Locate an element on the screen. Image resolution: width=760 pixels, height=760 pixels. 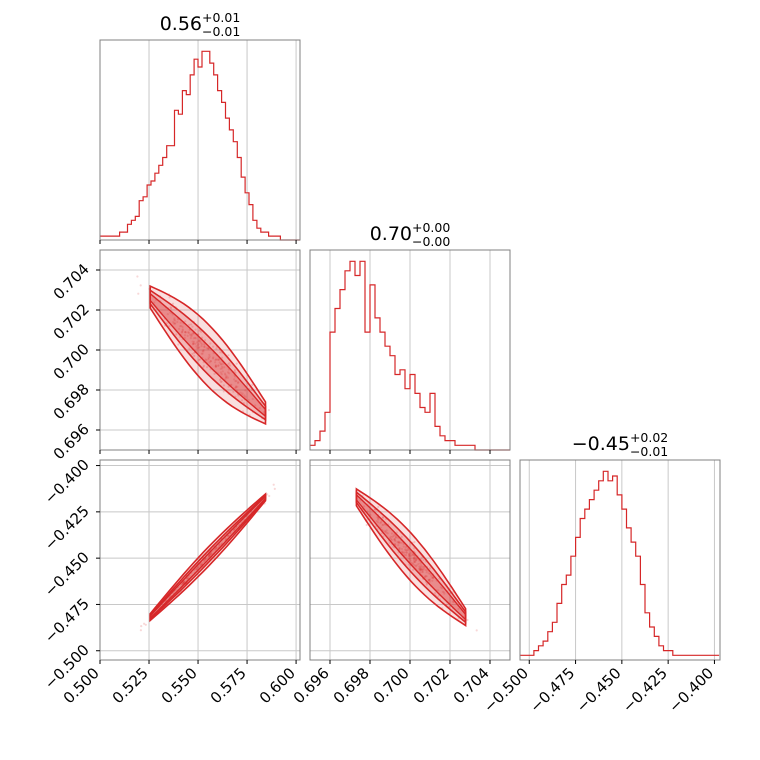
p10-yticklabel: 0.700 is located at coordinates (71, 361).